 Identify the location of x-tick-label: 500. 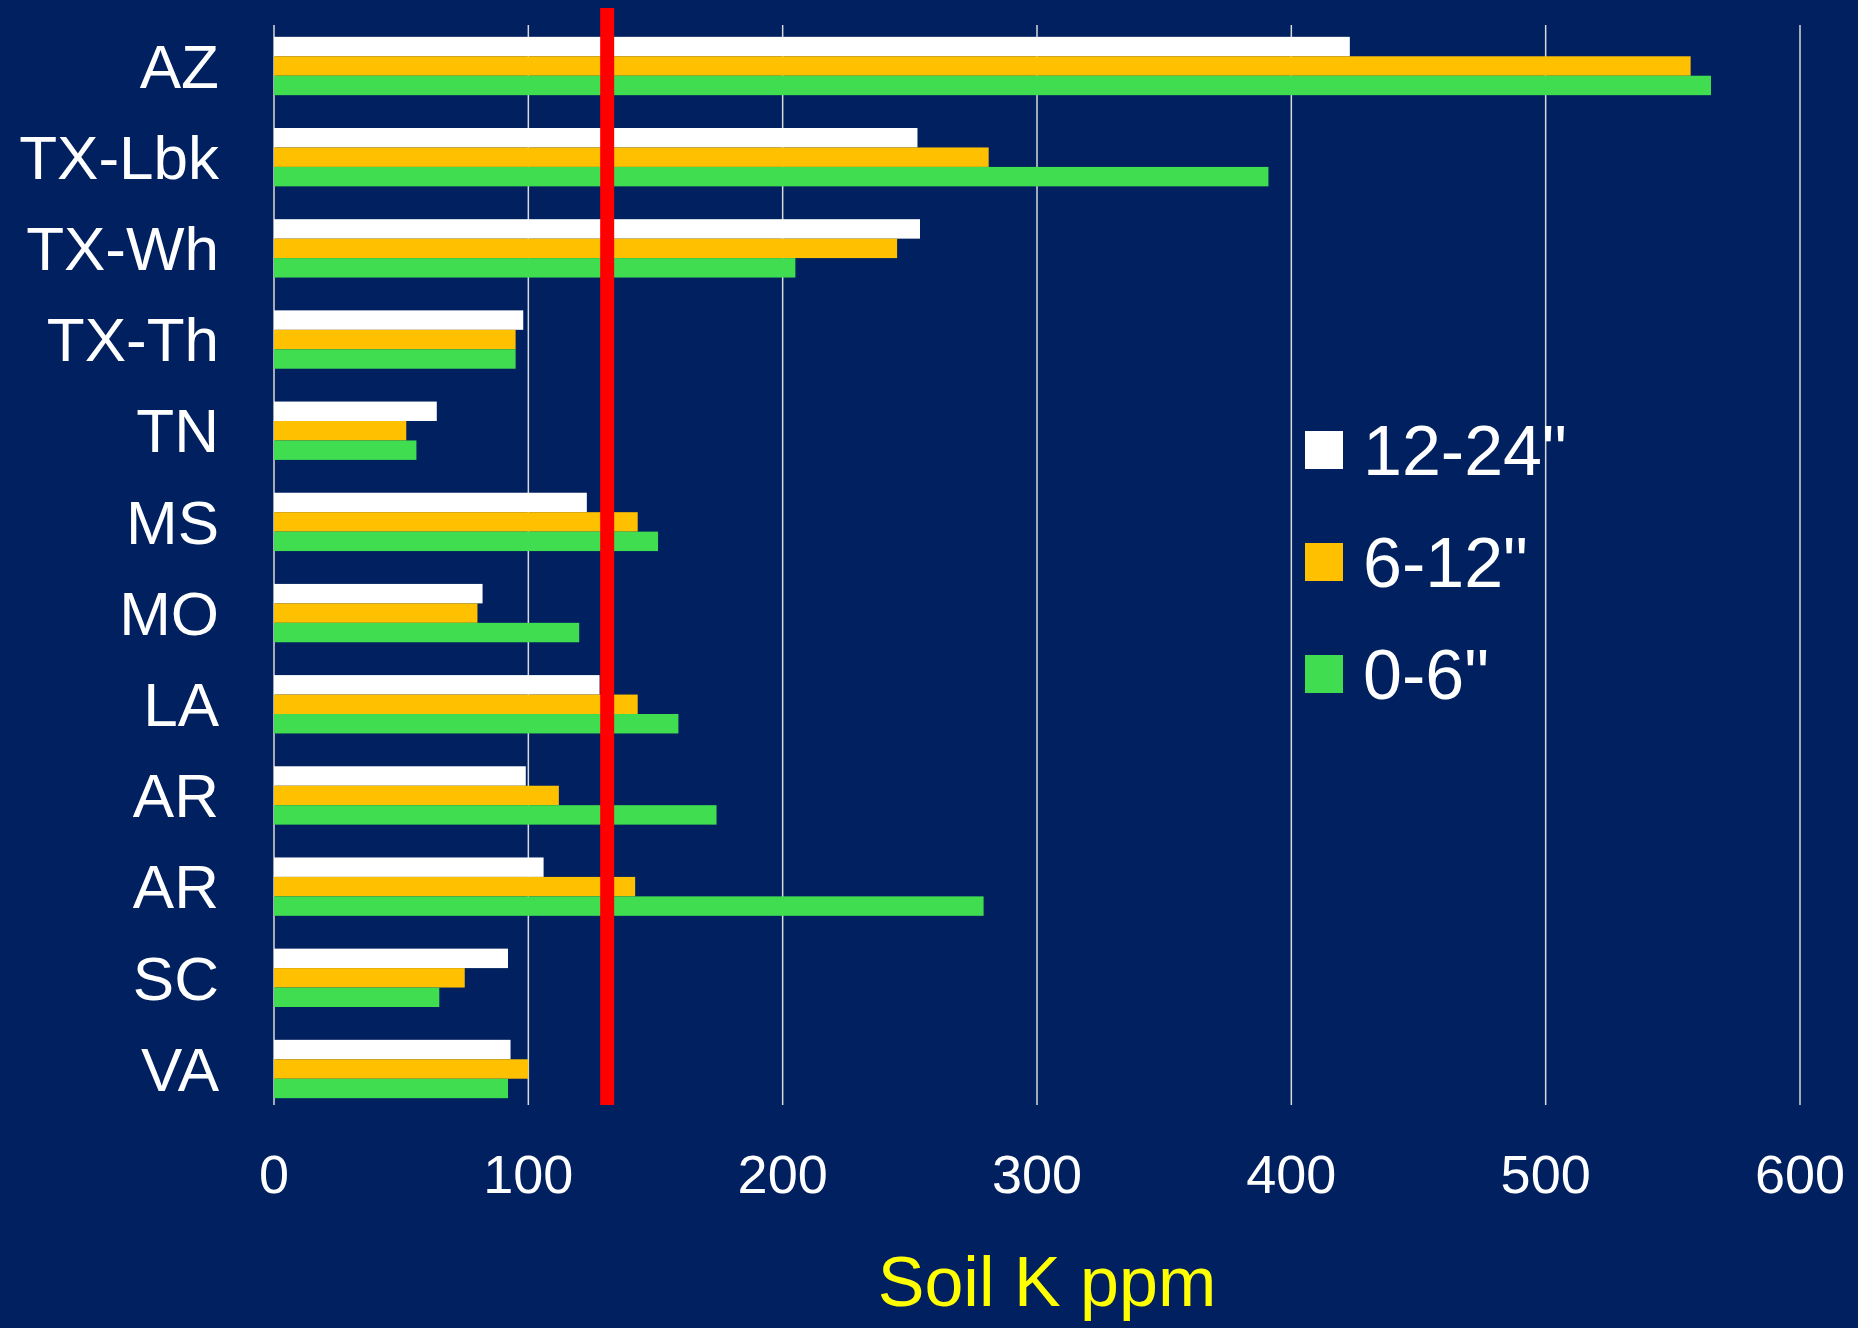
(1545, 1174).